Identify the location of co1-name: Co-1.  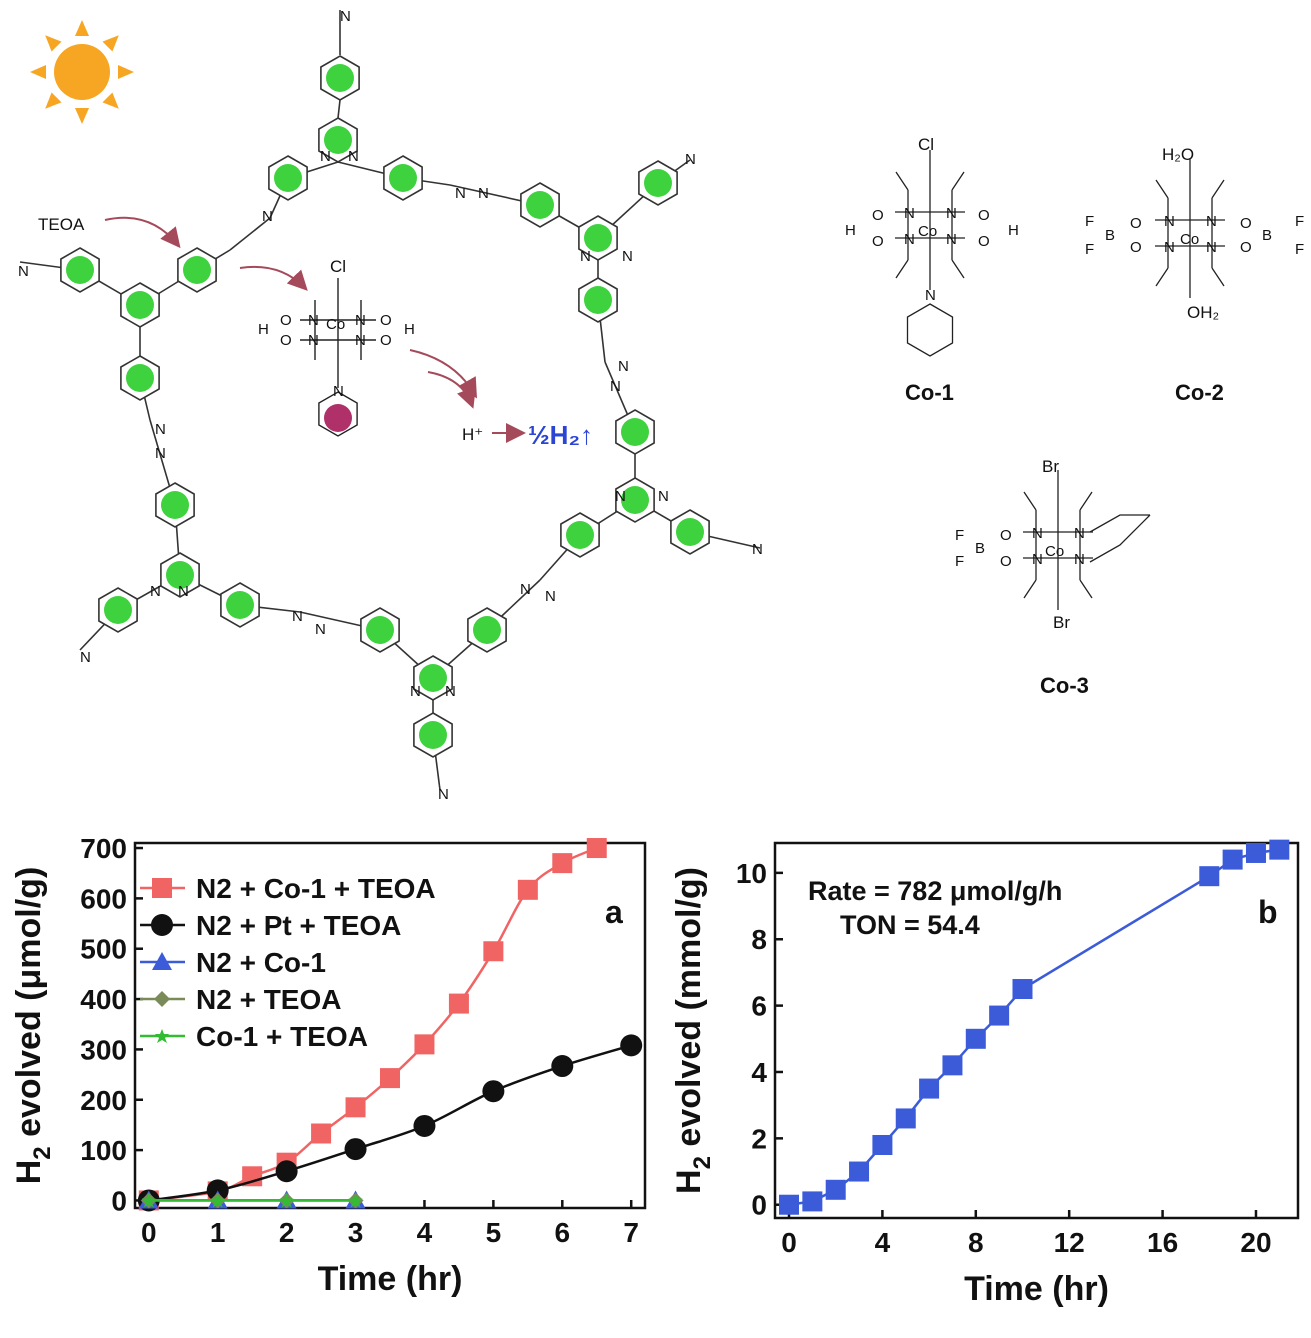
(929, 392).